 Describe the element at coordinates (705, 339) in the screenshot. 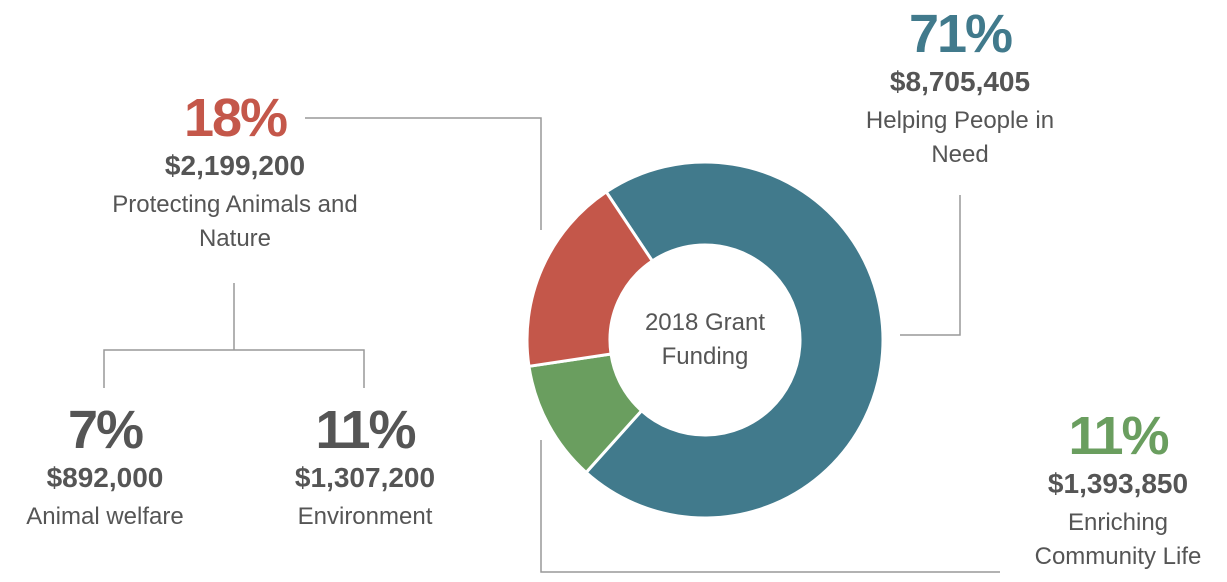

I see `center-label: 2018 Grant Funding` at that location.